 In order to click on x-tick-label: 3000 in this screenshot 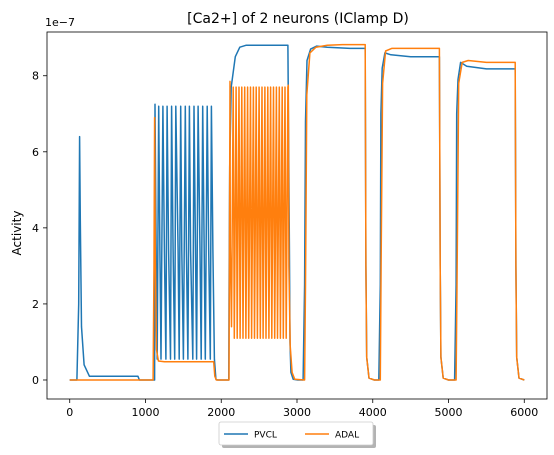, I will do `click(297, 412)`.